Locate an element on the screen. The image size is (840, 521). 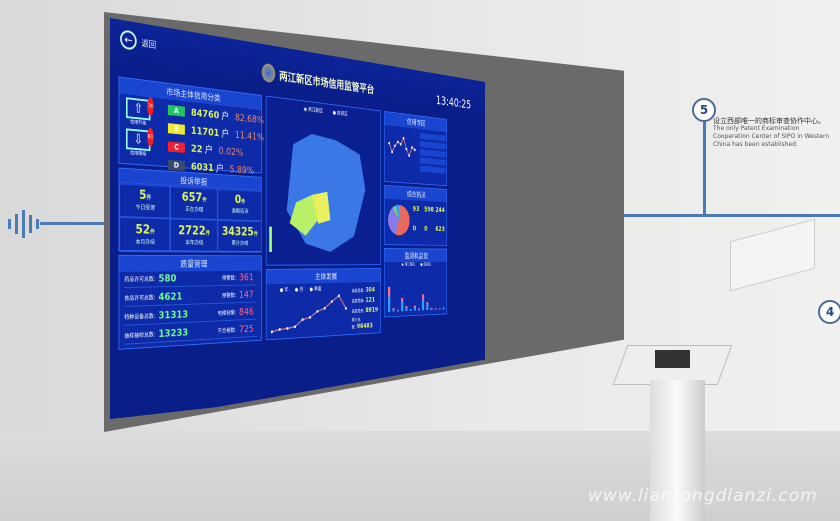
clock: 13:40:25 is located at coordinates (453, 102).